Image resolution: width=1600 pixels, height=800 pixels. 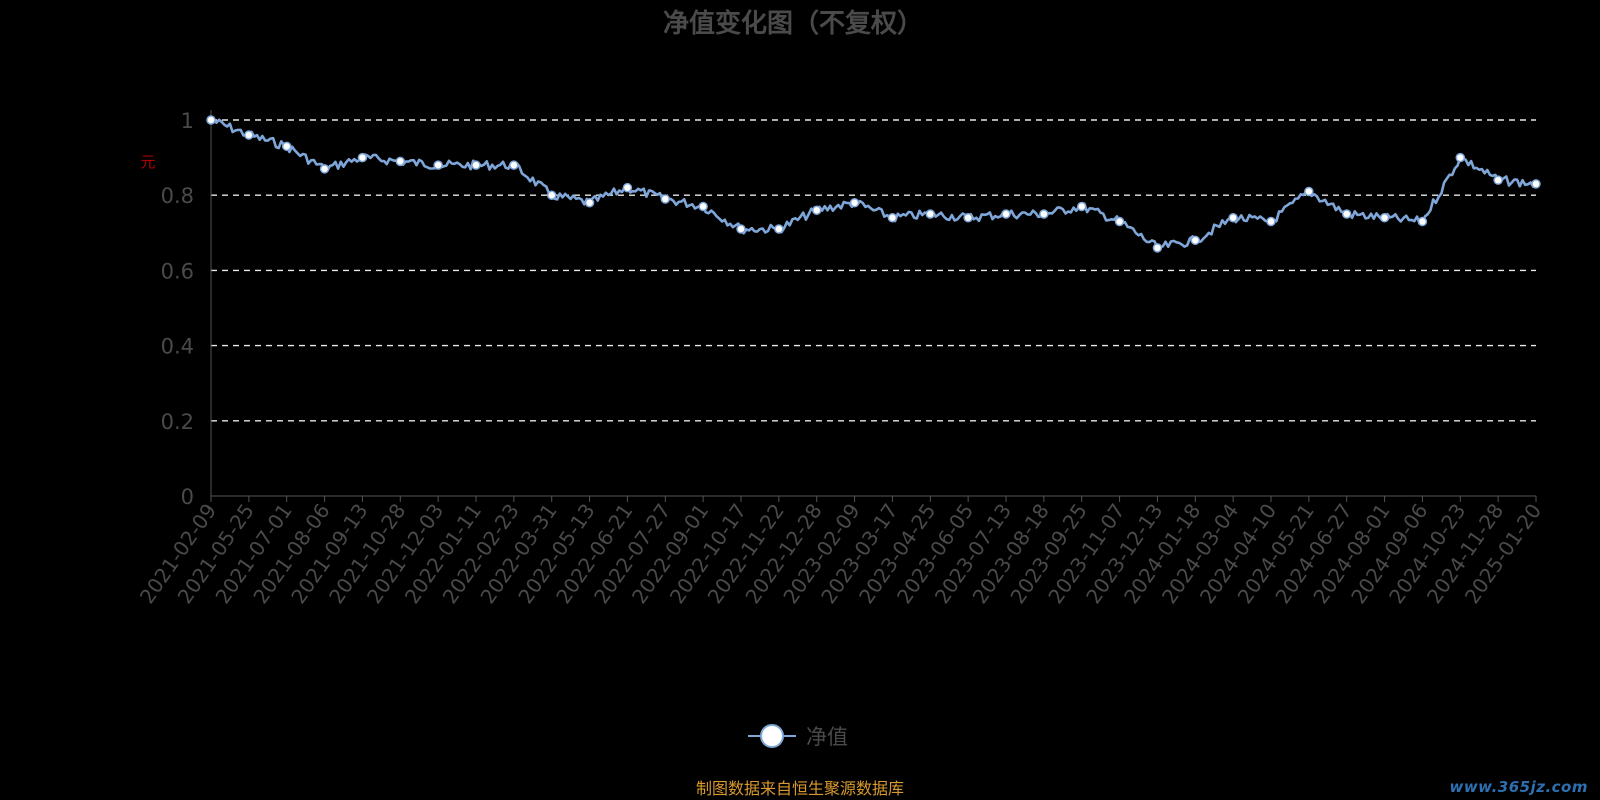 What do you see at coordinates (793, 23) in the screenshot?
I see `chart-title: 净值变化图（不复权）` at bounding box center [793, 23].